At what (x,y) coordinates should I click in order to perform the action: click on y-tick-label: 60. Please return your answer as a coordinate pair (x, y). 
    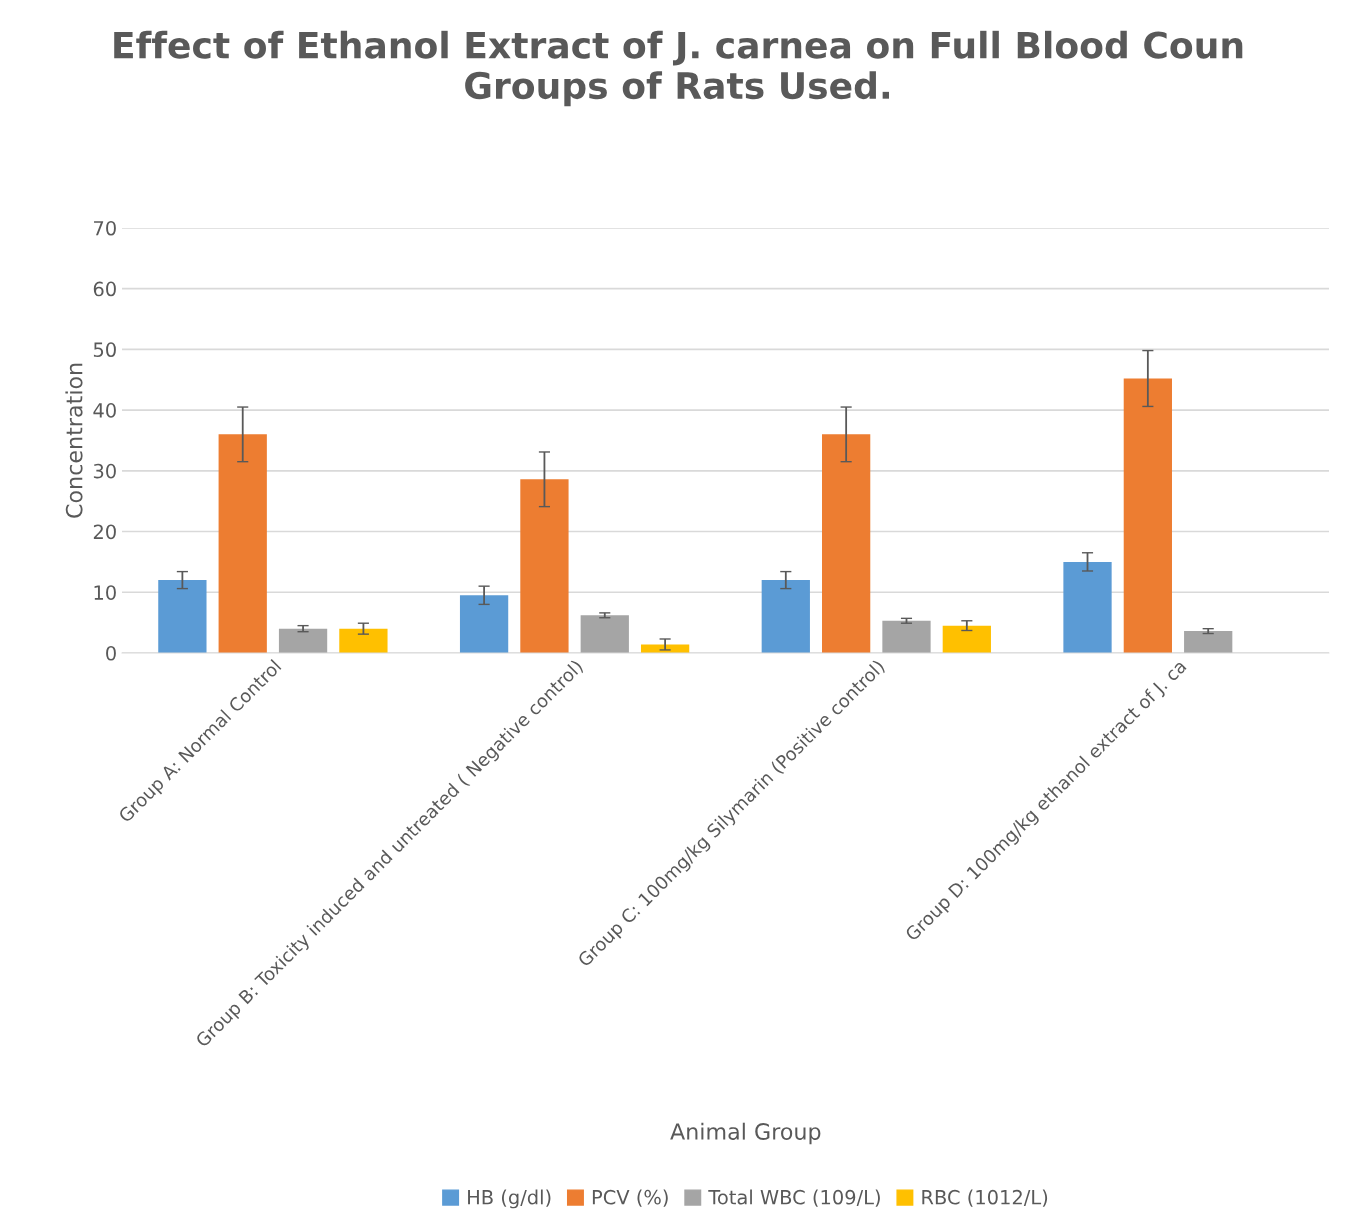
    Looking at the image, I should click on (104, 289).